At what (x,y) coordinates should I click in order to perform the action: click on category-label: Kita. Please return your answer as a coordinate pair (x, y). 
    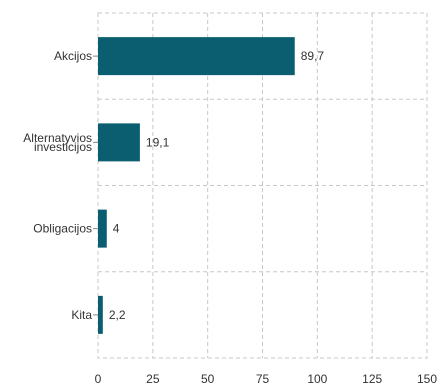
    Looking at the image, I should click on (81, 315).